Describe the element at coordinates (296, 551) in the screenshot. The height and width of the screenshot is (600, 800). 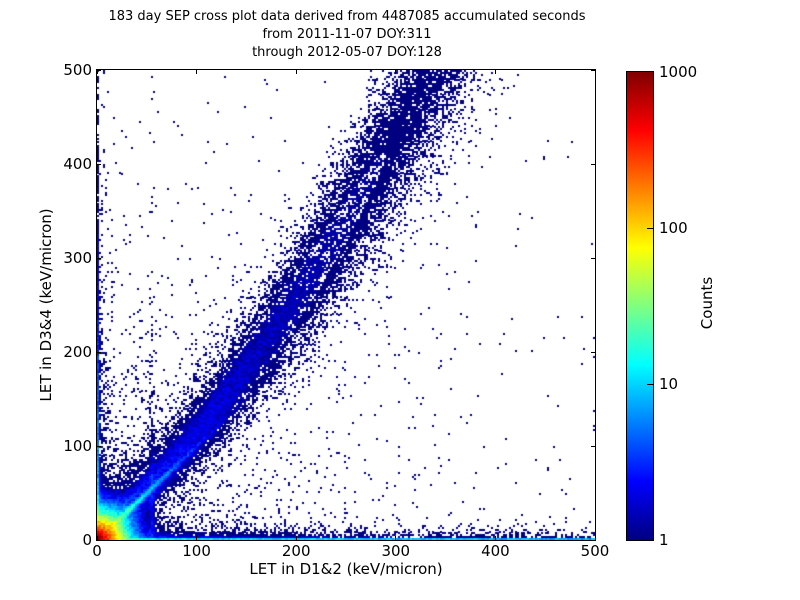
I see `x-tick-label: 200` at that location.